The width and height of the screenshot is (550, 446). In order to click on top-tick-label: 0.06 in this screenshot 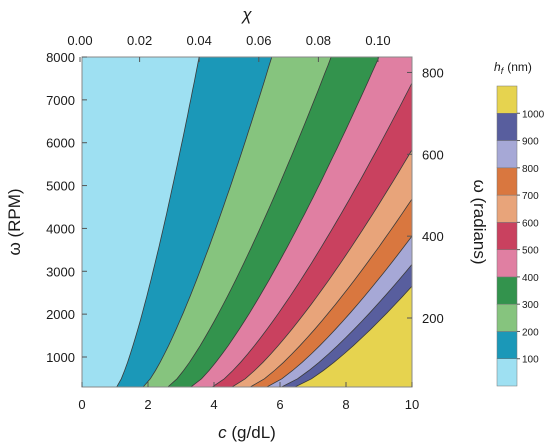, I will do `click(258, 40)`.